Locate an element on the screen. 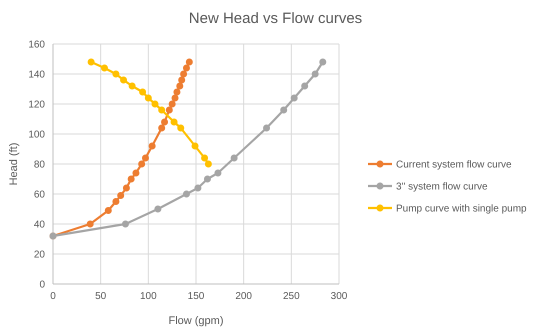 This screenshot has height=336, width=551. x-tick-label: 100 is located at coordinates (149, 296).